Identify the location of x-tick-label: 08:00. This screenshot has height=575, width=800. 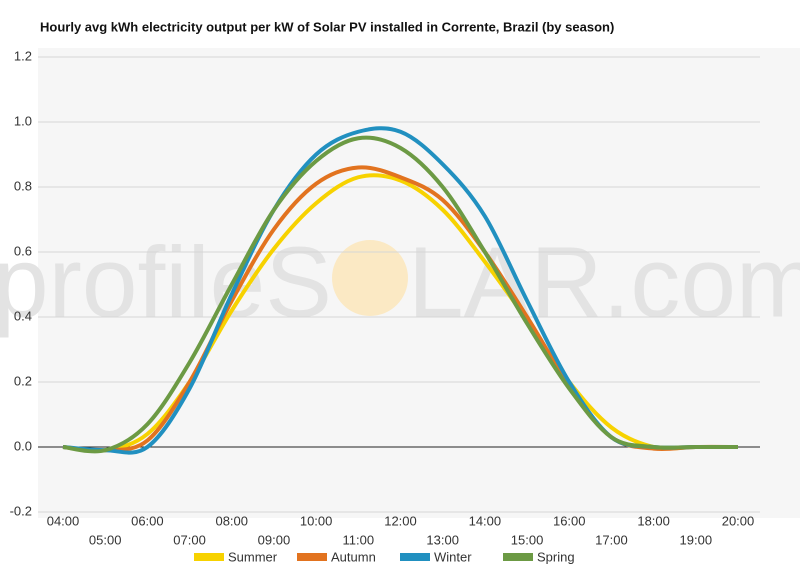
(231, 520).